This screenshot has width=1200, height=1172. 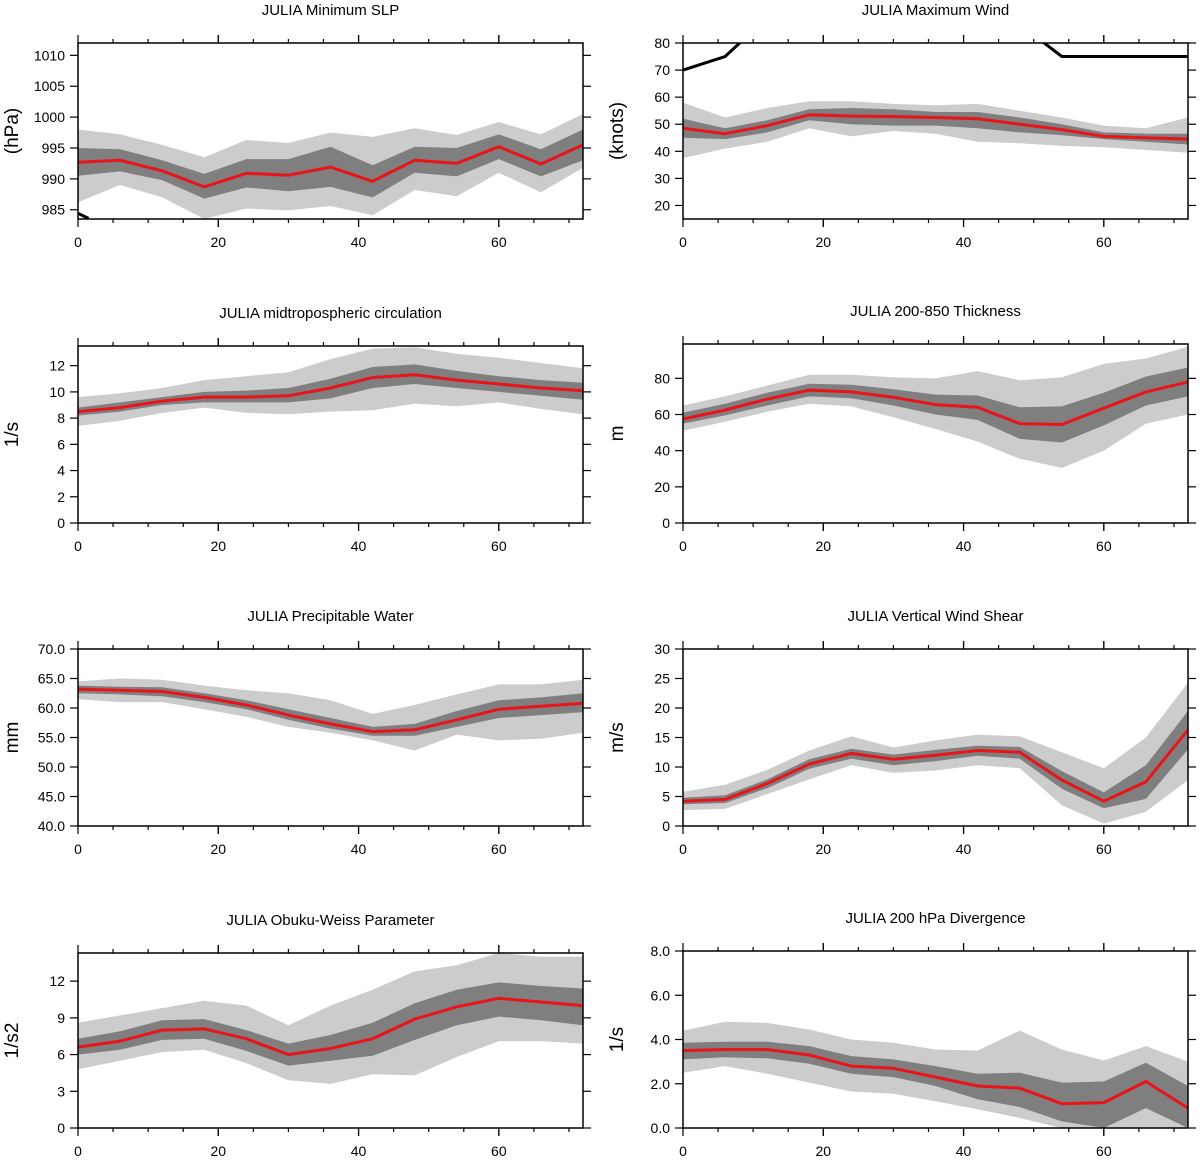 I want to click on y-tick-label: 6, so click(x=61, y=444).